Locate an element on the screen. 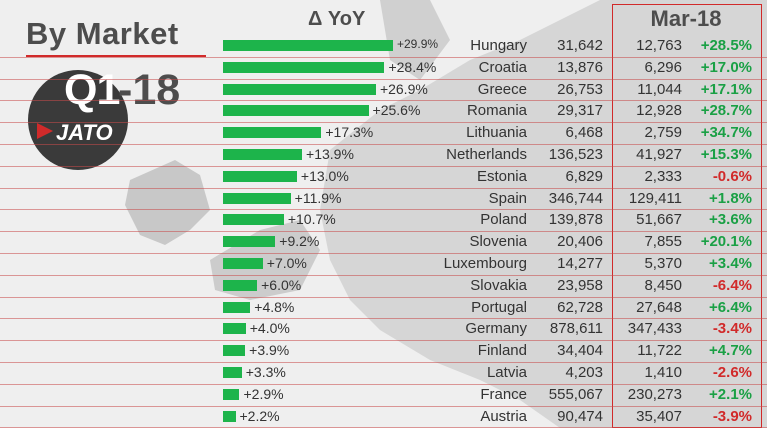 This screenshot has height=428, width=767. yoy-label: +4.0% is located at coordinates (269, 328).